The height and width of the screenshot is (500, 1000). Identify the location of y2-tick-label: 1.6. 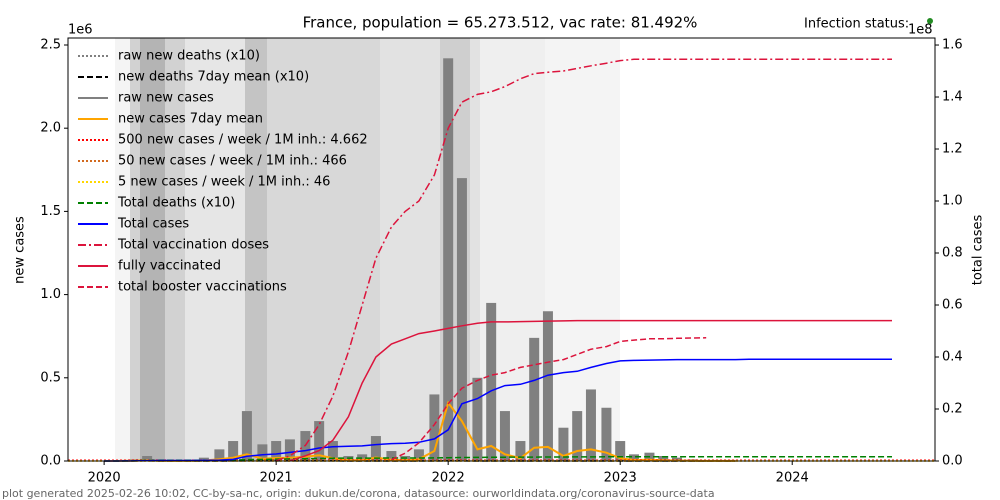
(952, 45).